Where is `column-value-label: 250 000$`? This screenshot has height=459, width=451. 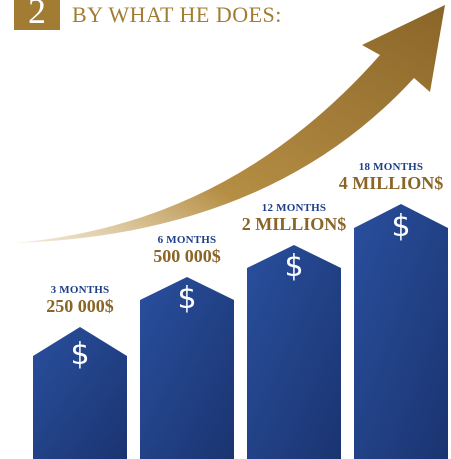
column-value-label: 250 000$ is located at coordinates (80, 306).